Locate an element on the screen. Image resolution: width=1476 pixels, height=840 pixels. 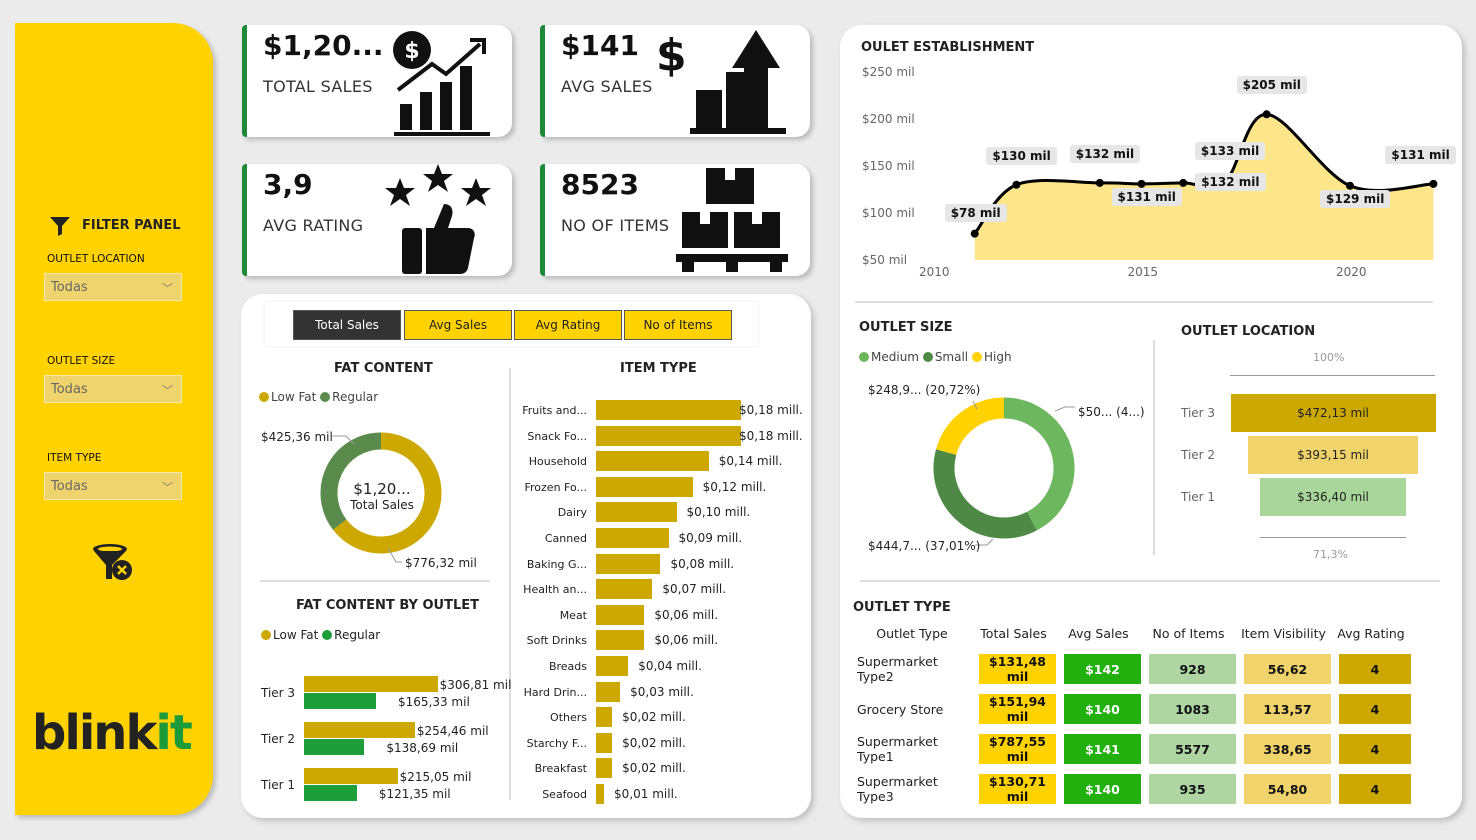
bar-value-label: $215,05 mil is located at coordinates (435, 777).